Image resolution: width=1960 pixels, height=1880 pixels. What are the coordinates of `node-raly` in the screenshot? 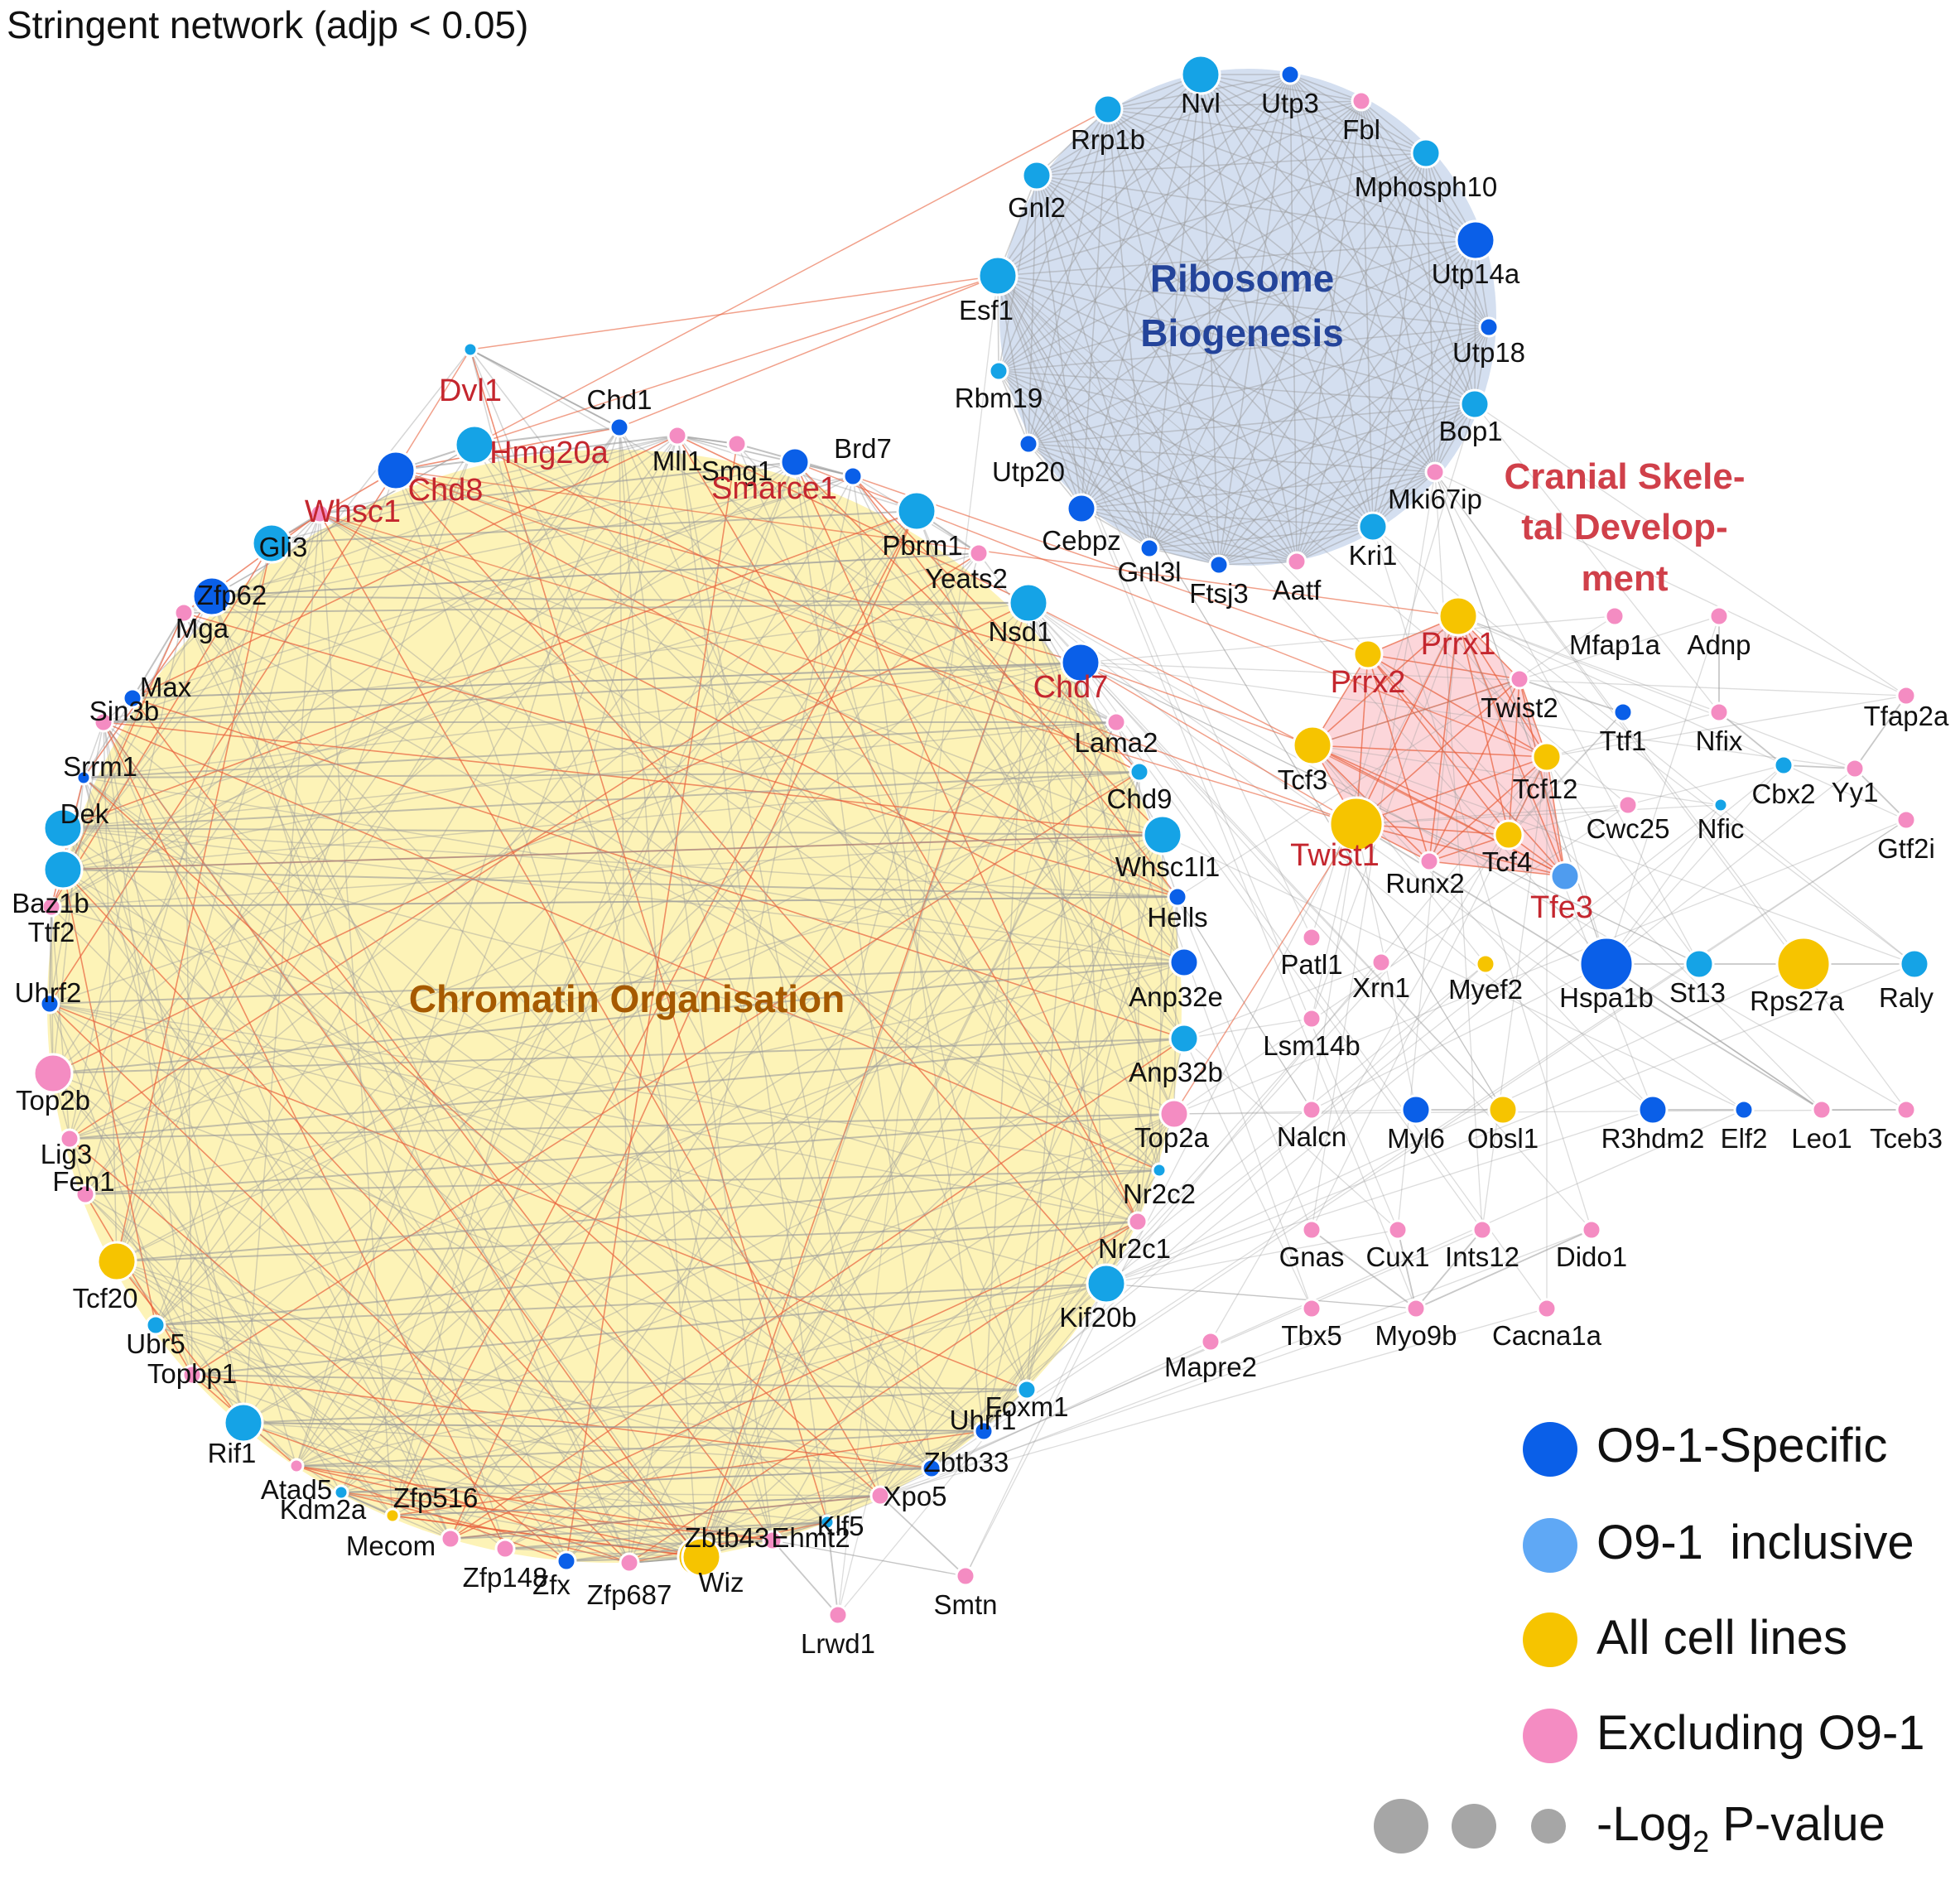 It's located at (1914, 964).